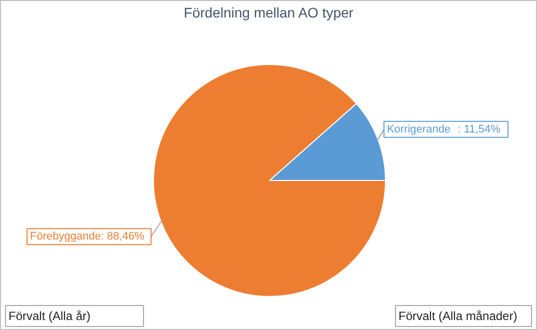  What do you see at coordinates (479, 129) in the screenshot?
I see `data-label: : 11,54%` at bounding box center [479, 129].